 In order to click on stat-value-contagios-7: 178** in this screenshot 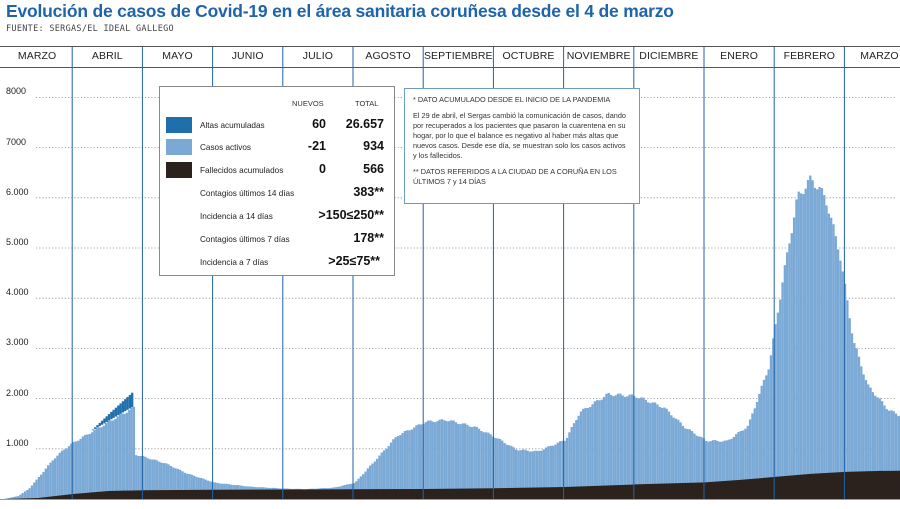, I will do `click(368, 238)`.